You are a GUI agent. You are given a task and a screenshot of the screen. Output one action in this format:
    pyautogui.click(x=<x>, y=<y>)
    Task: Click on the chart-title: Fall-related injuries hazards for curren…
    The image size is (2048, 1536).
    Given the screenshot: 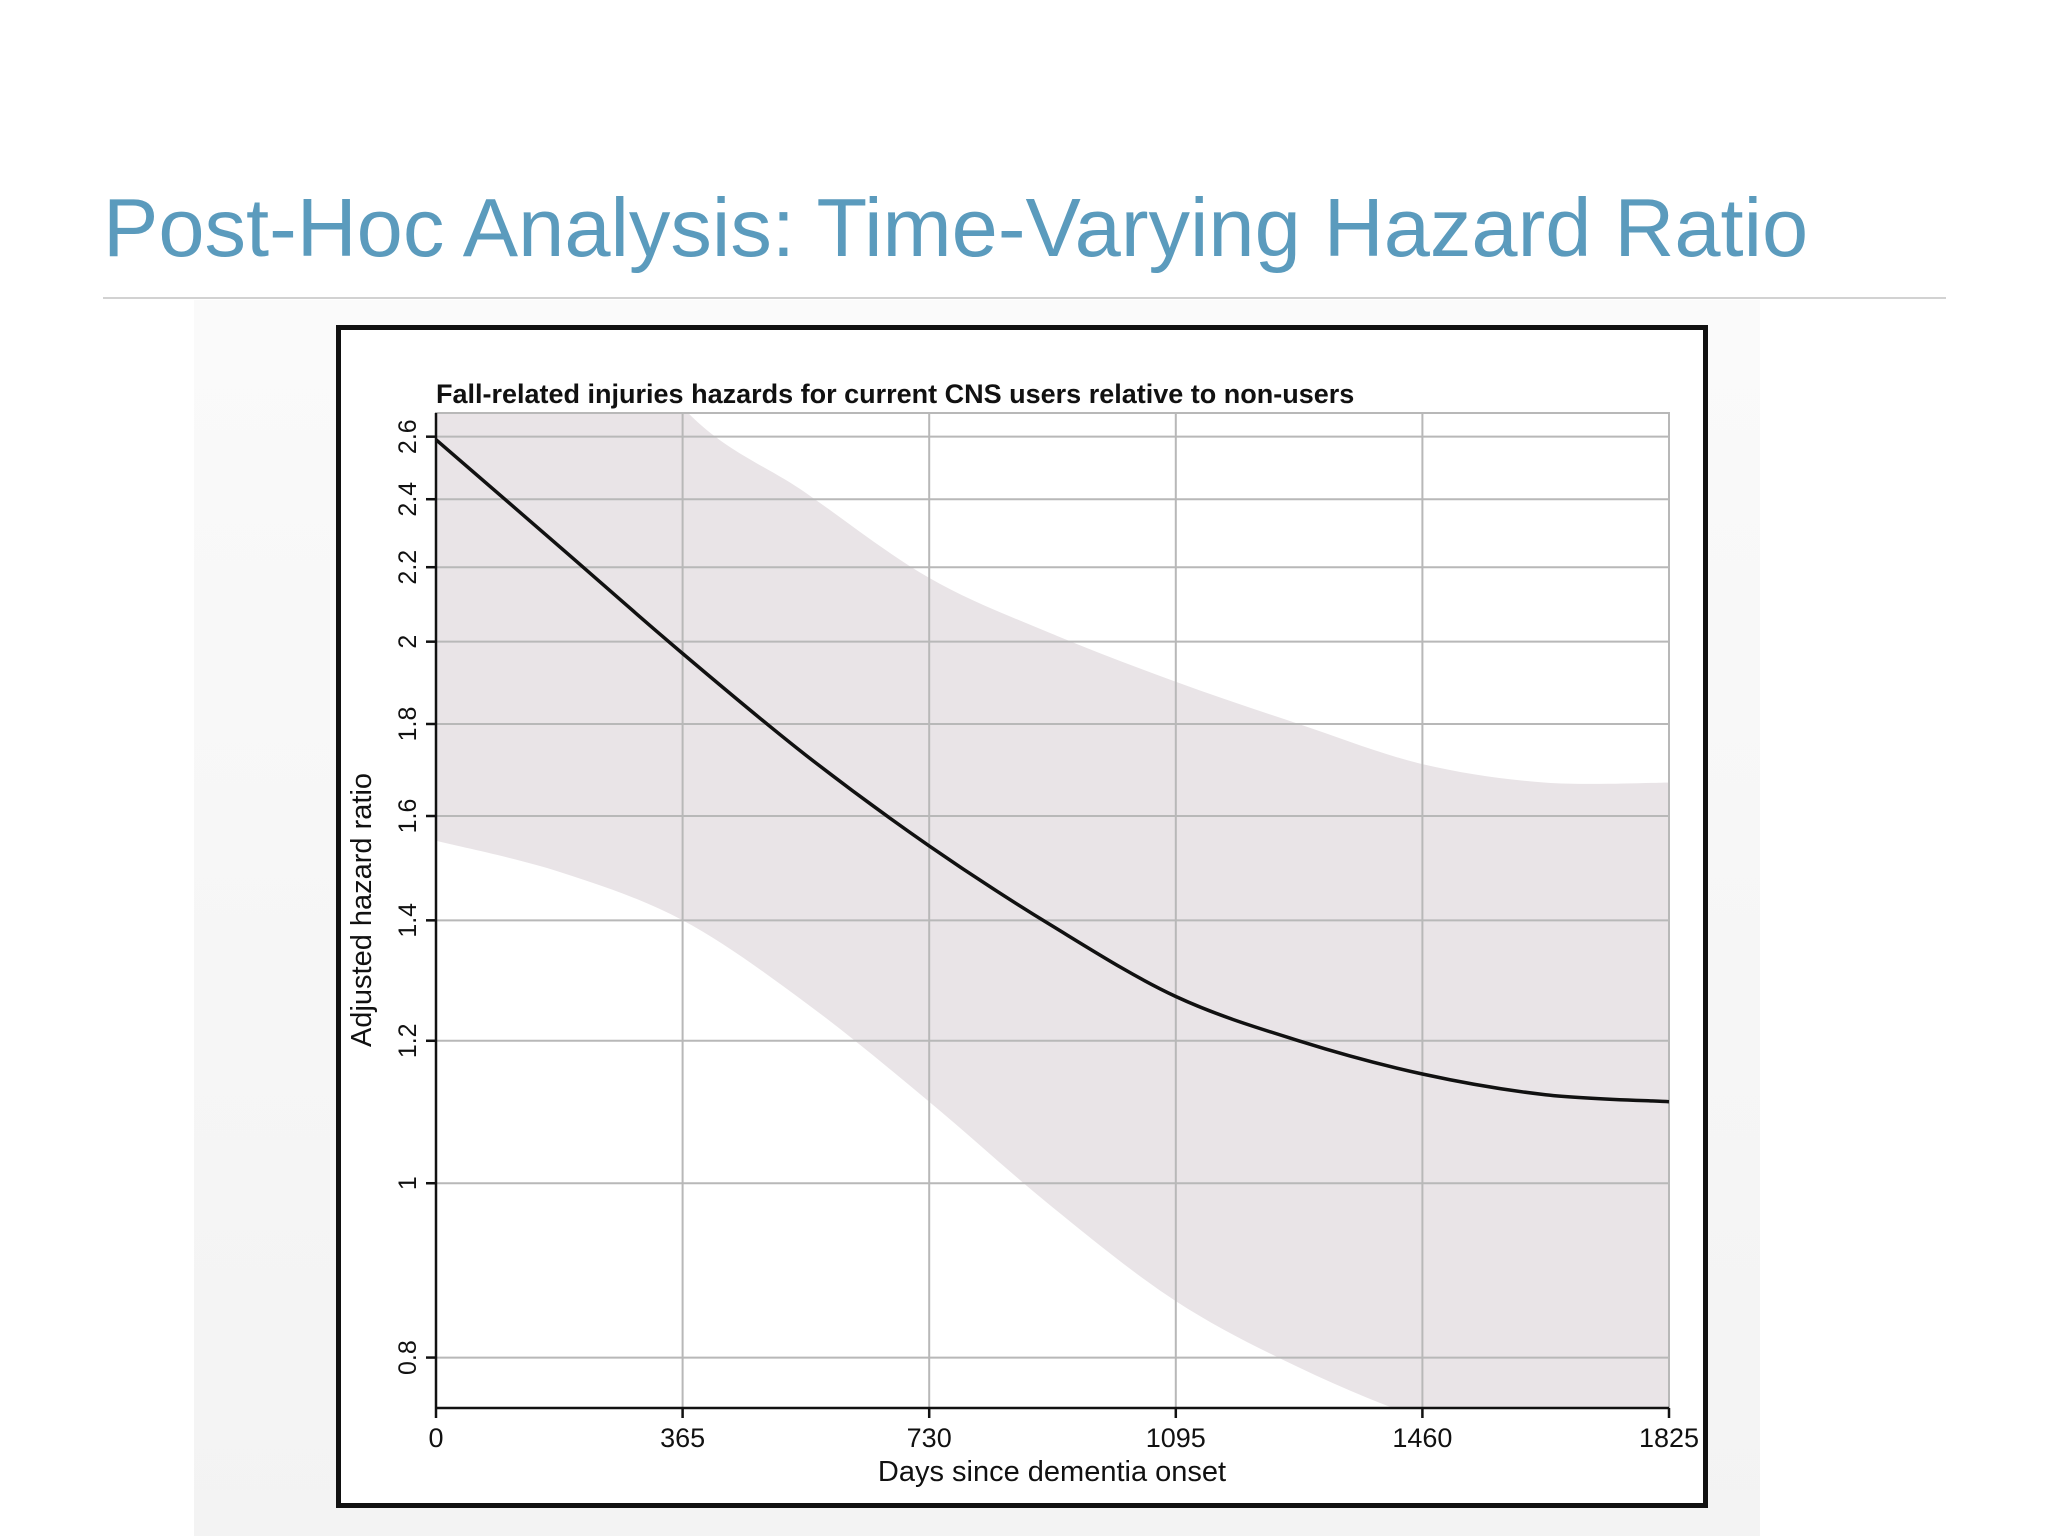 What is the action you would take?
    pyautogui.click(x=895, y=394)
    